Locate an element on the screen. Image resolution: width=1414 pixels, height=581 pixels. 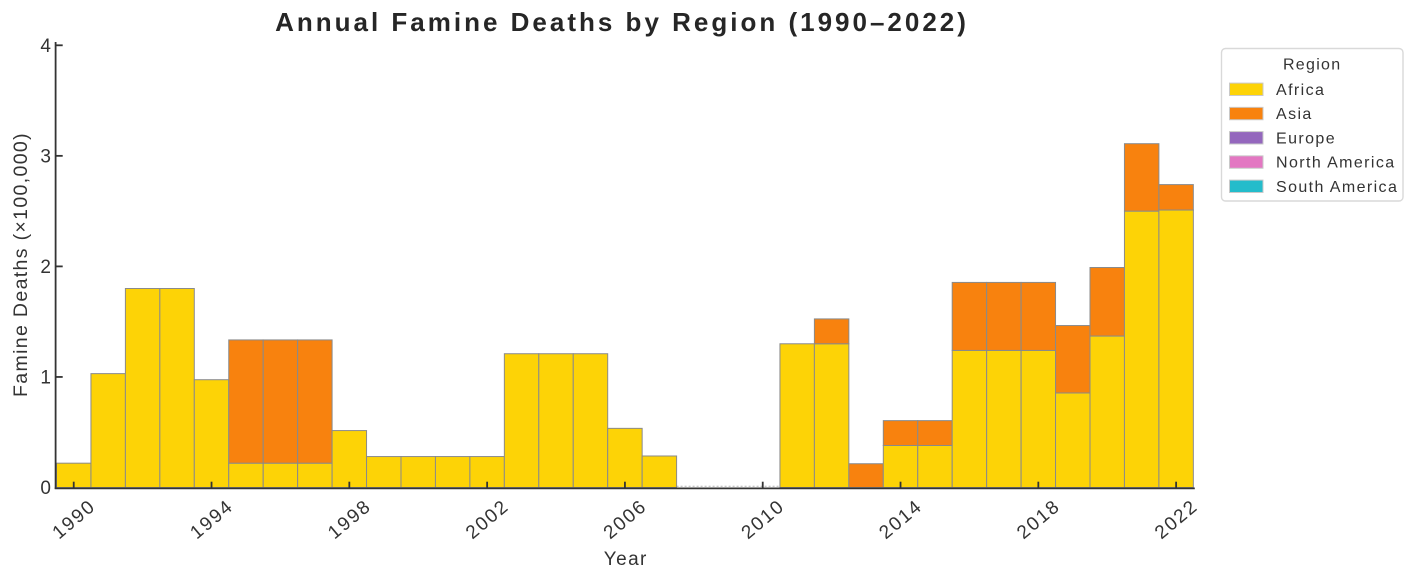
svg-text: Asia is located at coordinates (1294, 114).